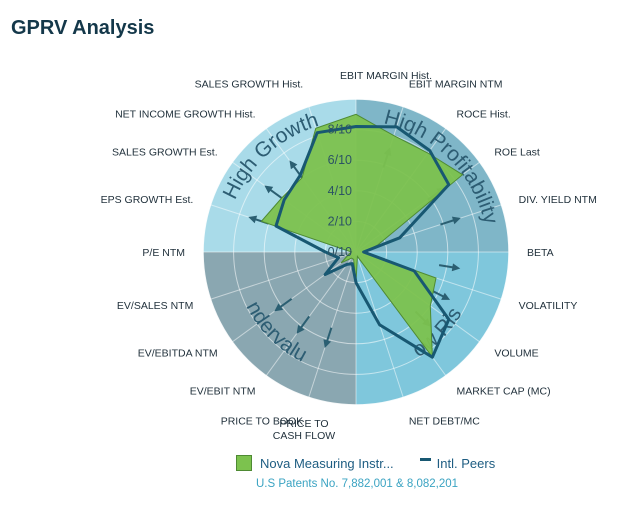  What do you see at coordinates (504, 391) in the screenshot?
I see `axis-label: MARKET CAP (MC)` at bounding box center [504, 391].